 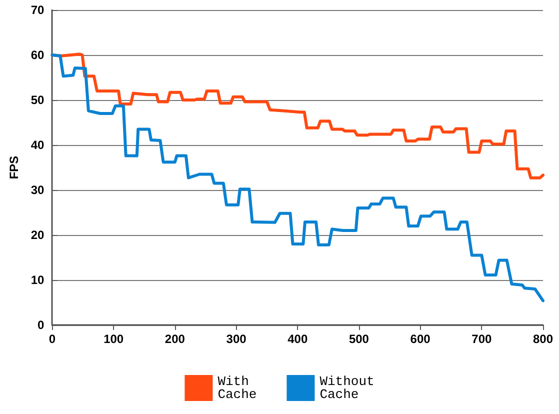 I want to click on x-tick-label: 200, so click(x=175, y=339).